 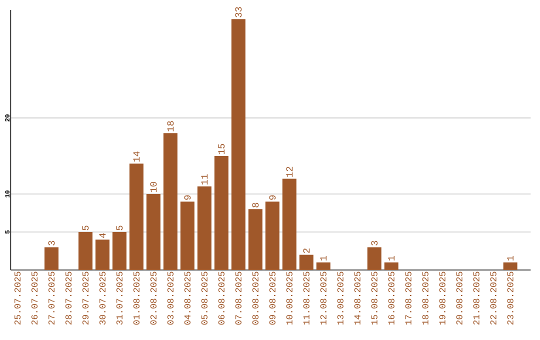 I want to click on x-tick-label: 11.08.2025, so click(x=306, y=298).